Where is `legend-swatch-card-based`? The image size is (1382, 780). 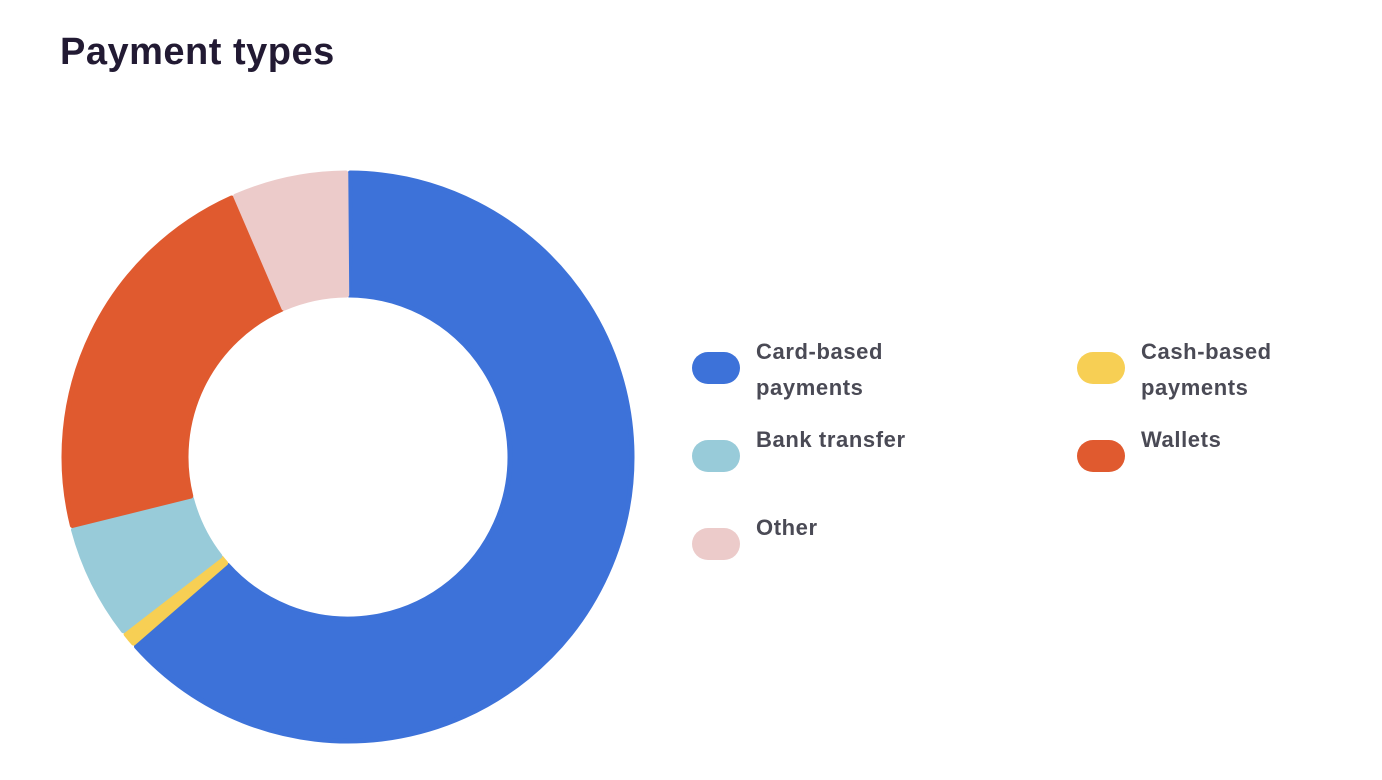 legend-swatch-card-based is located at coordinates (716, 368).